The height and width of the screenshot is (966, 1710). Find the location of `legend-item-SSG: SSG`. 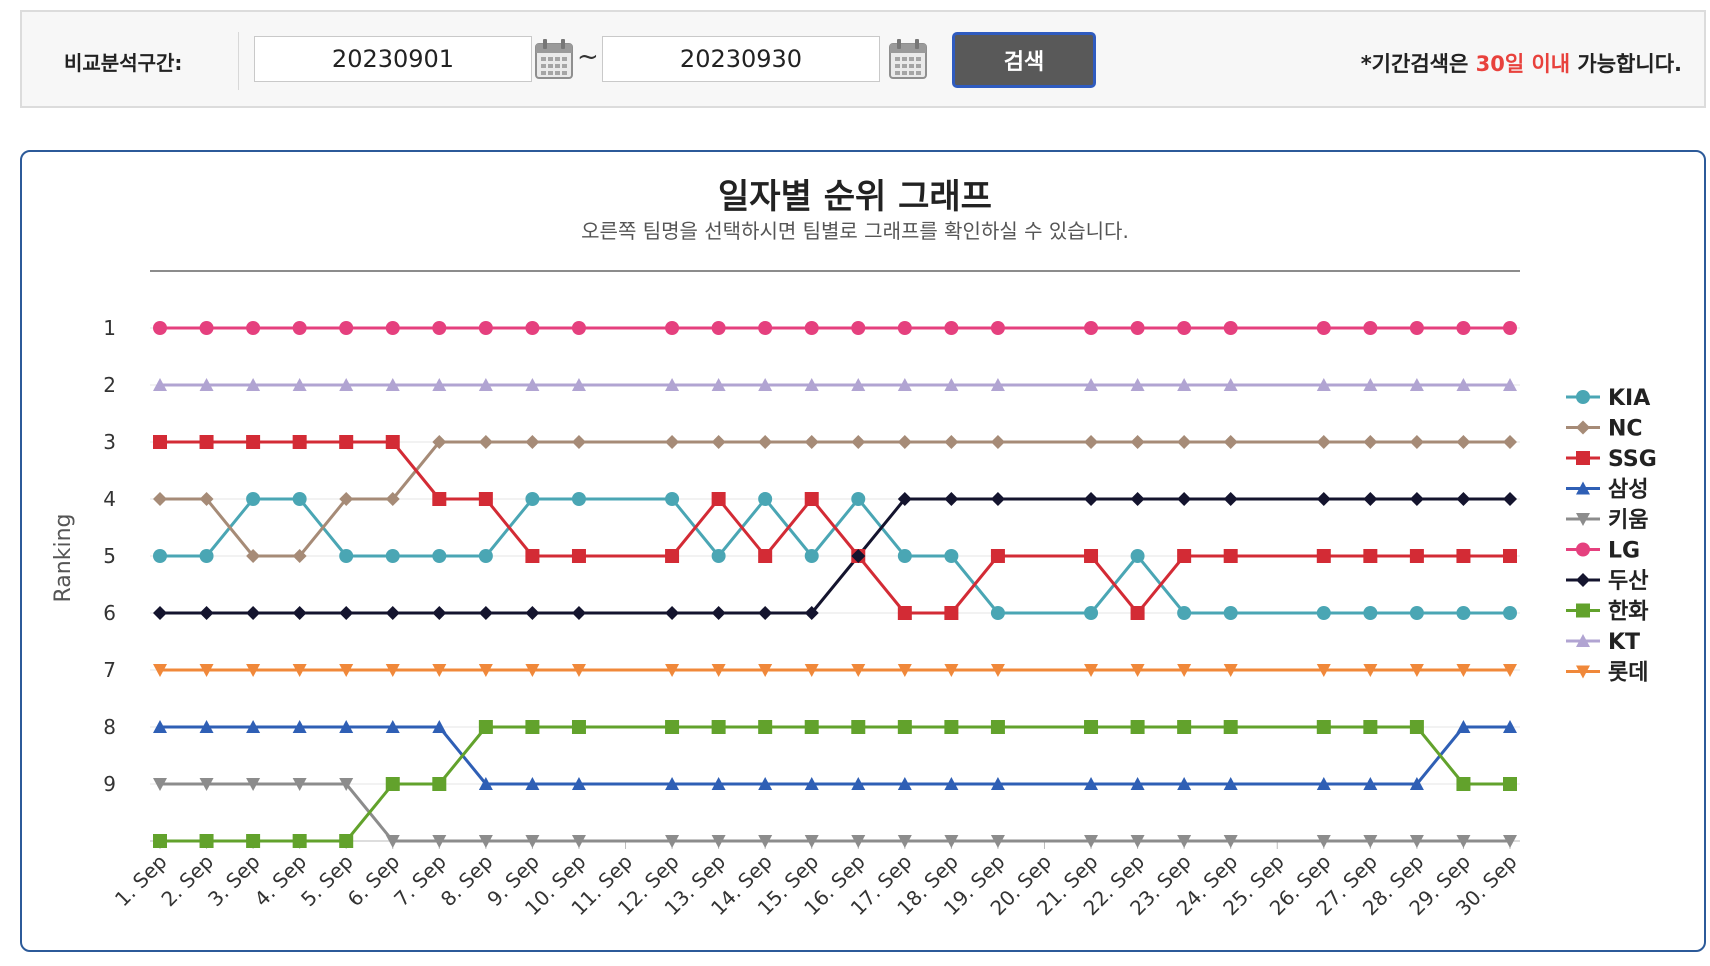

legend-item-SSG: SSG is located at coordinates (1632, 459).